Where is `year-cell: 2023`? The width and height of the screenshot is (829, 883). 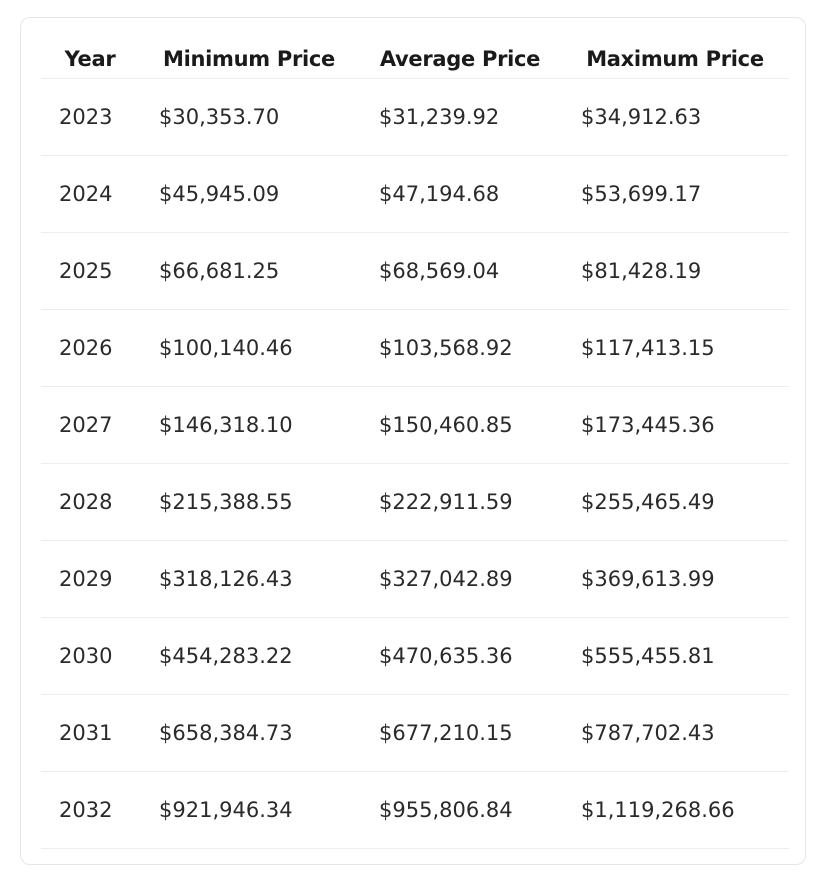
year-cell: 2023 is located at coordinates (90, 117).